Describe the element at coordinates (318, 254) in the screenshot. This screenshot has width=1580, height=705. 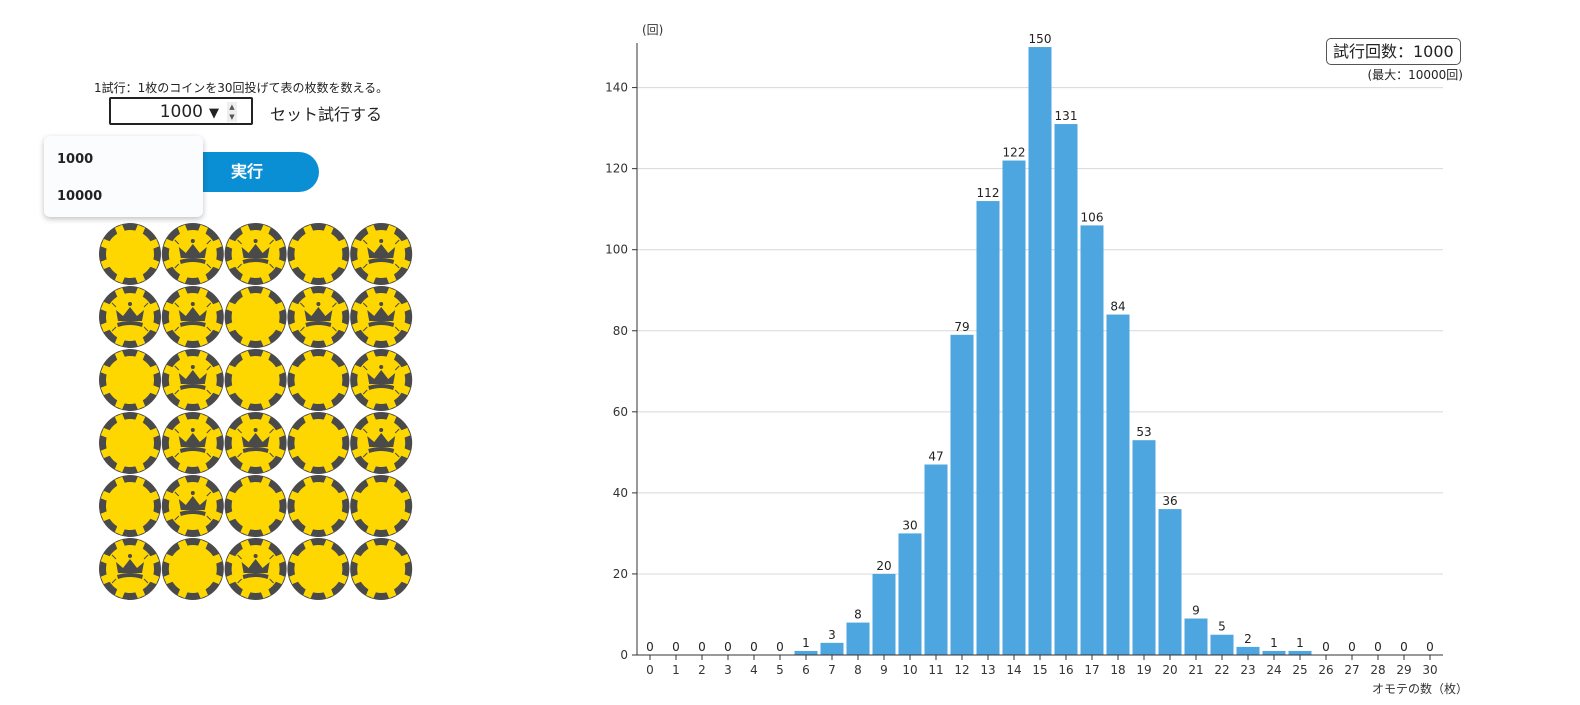
I see `coin-face` at that location.